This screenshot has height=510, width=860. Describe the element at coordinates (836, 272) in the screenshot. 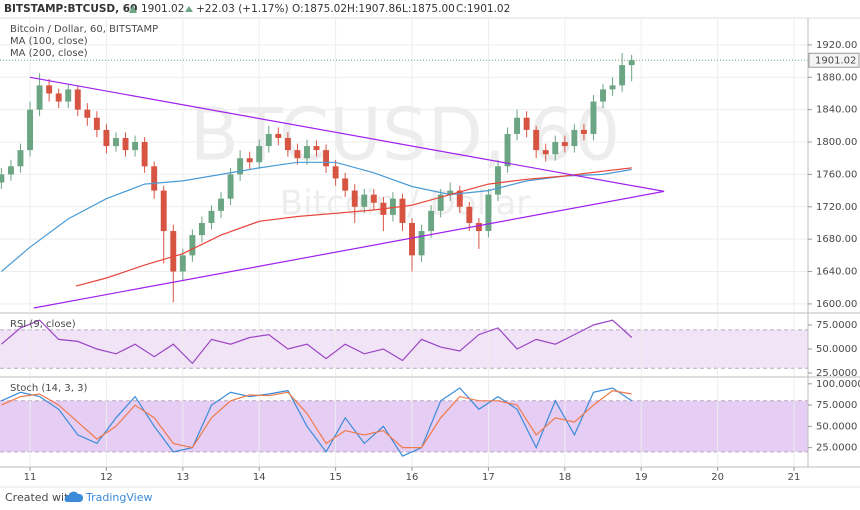

I see `y-tick-label: 1640.00` at that location.